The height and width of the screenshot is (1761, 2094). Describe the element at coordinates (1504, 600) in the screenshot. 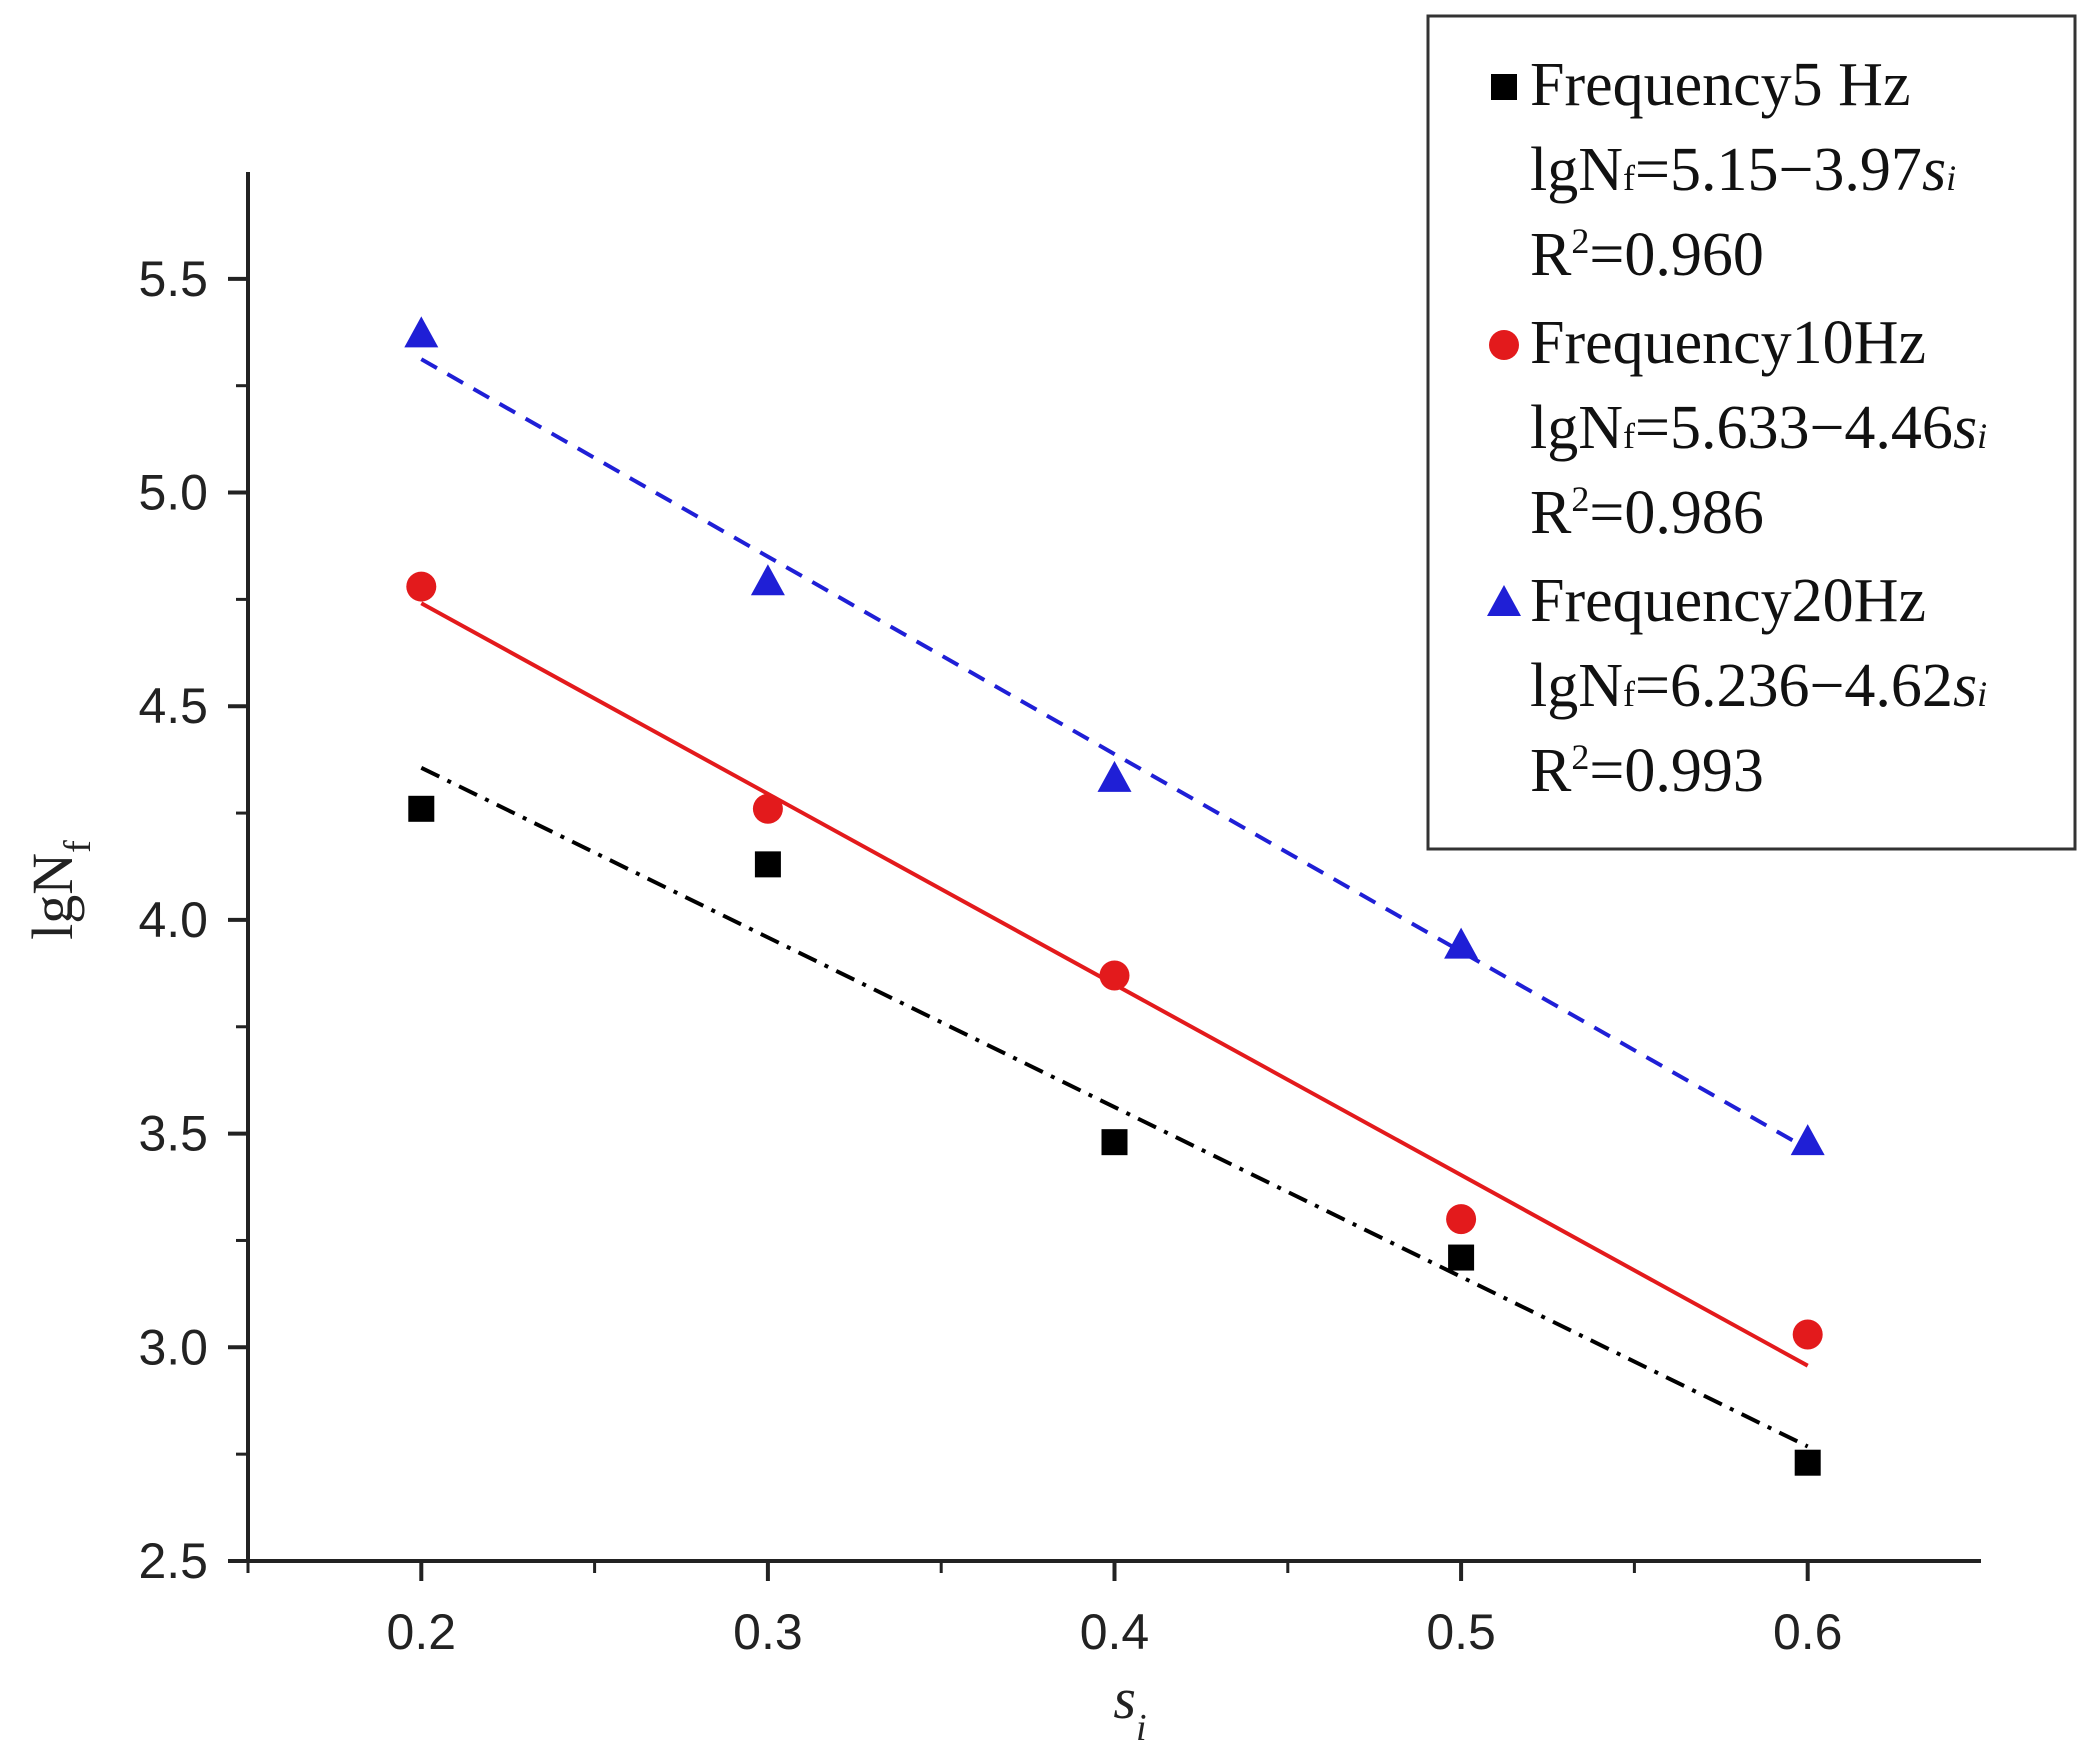

I see `legend-marker-triangle` at that location.